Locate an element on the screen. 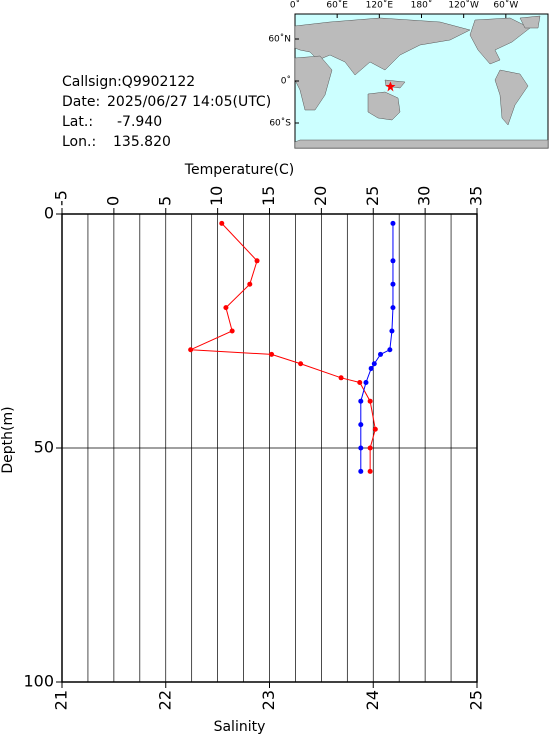  lon-label: Lon.: is located at coordinates (79, 142).